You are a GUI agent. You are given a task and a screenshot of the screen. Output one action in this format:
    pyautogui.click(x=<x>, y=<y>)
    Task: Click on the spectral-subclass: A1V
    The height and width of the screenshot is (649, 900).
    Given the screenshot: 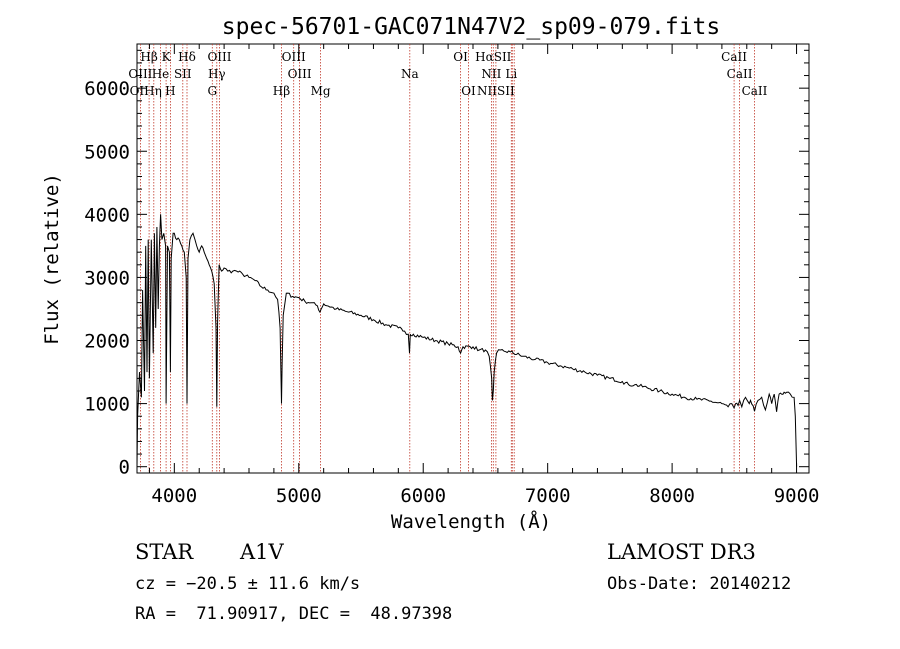 What is the action you would take?
    pyautogui.click(x=262, y=552)
    